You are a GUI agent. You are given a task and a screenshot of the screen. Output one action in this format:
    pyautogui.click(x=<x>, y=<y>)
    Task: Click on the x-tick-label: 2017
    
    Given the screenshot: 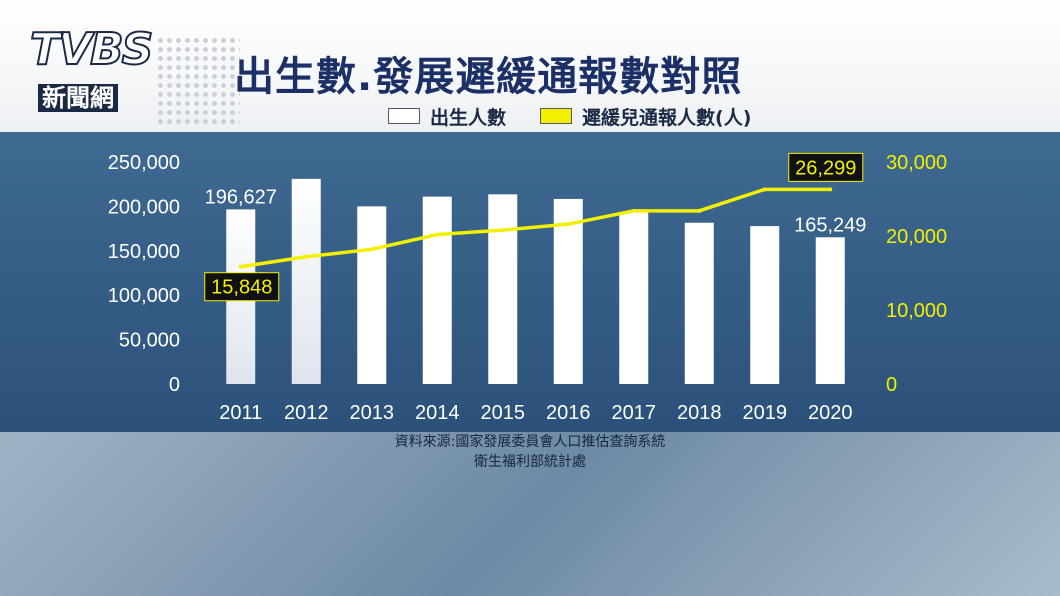 What is the action you would take?
    pyautogui.click(x=634, y=413)
    